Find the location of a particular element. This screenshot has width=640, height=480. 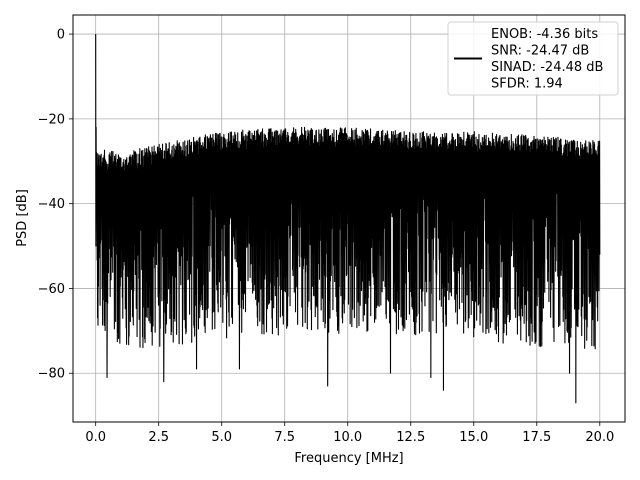

y-axis-label: PSD [dB] is located at coordinates (22, 218).